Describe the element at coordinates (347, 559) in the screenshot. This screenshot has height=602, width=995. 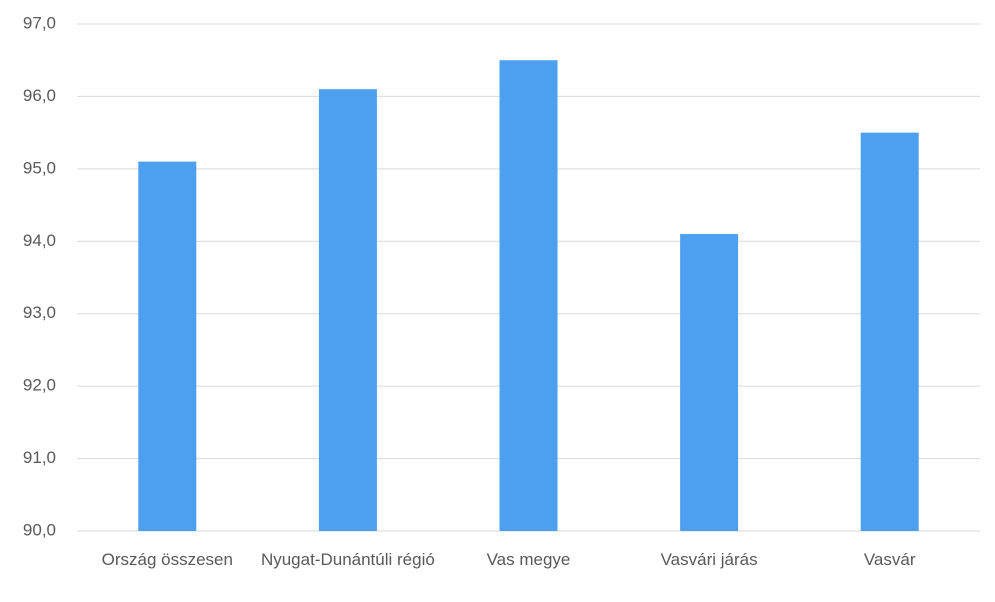
I see `x-tick-label: Nyugat-Dunántúli régió` at that location.